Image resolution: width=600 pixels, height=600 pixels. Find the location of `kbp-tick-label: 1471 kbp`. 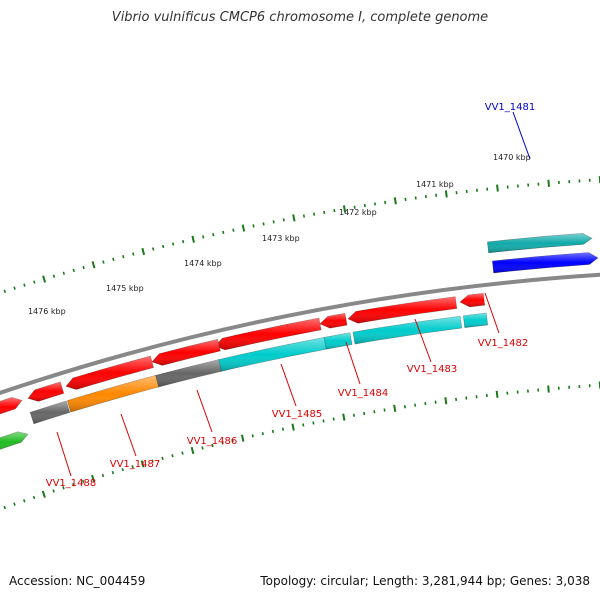

kbp-tick-label: 1471 kbp is located at coordinates (435, 184).